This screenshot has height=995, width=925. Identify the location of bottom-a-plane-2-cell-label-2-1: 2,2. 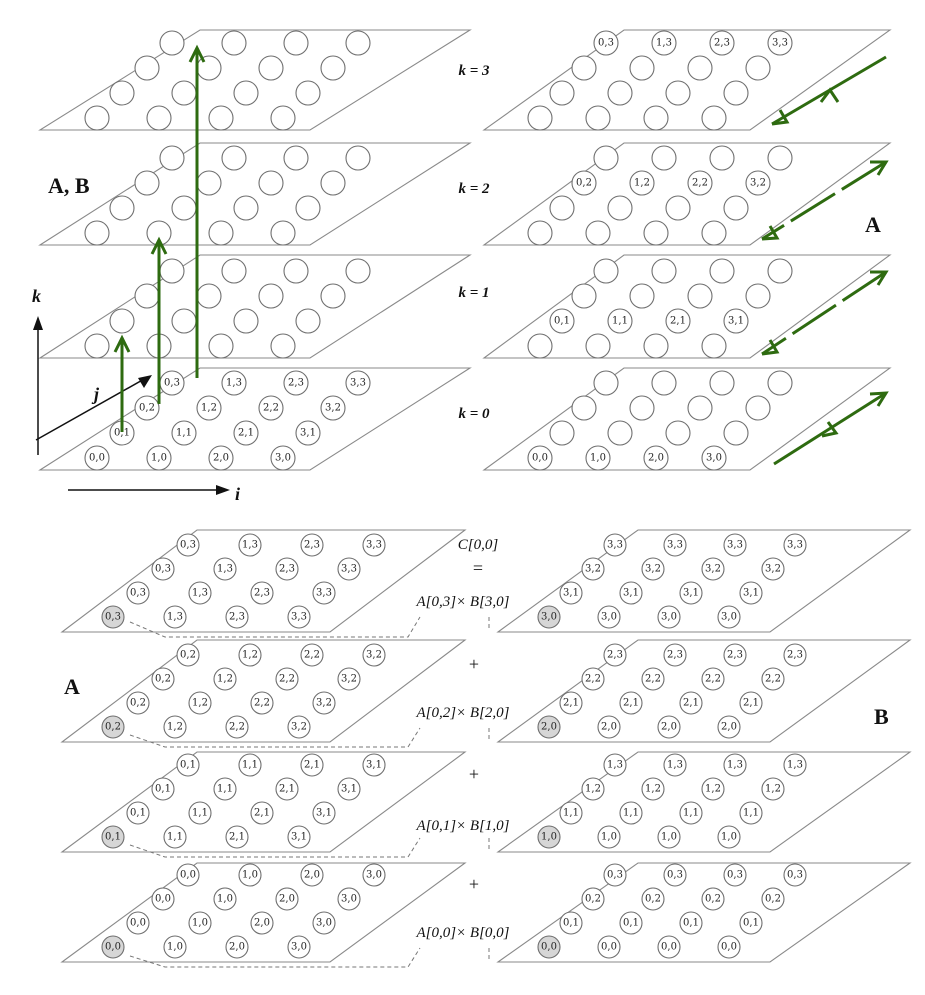
(262, 703).